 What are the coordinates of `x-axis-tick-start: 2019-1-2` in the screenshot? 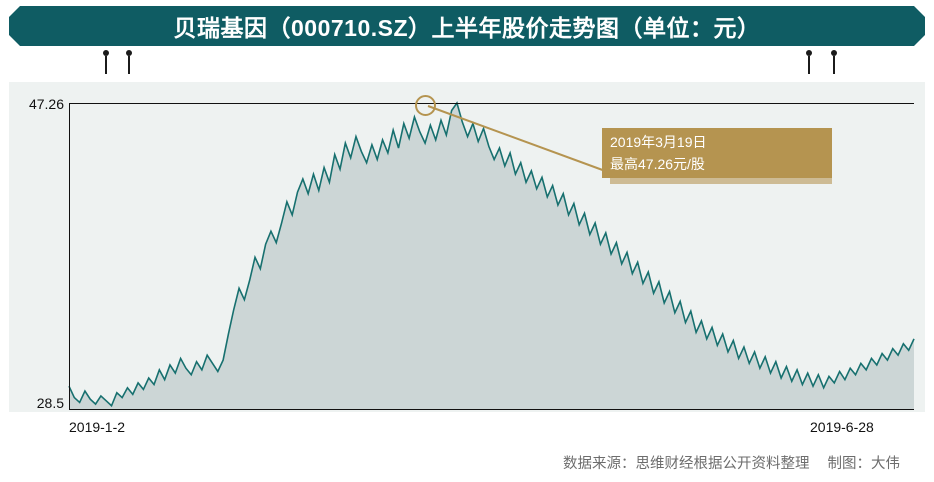 It's located at (97, 427).